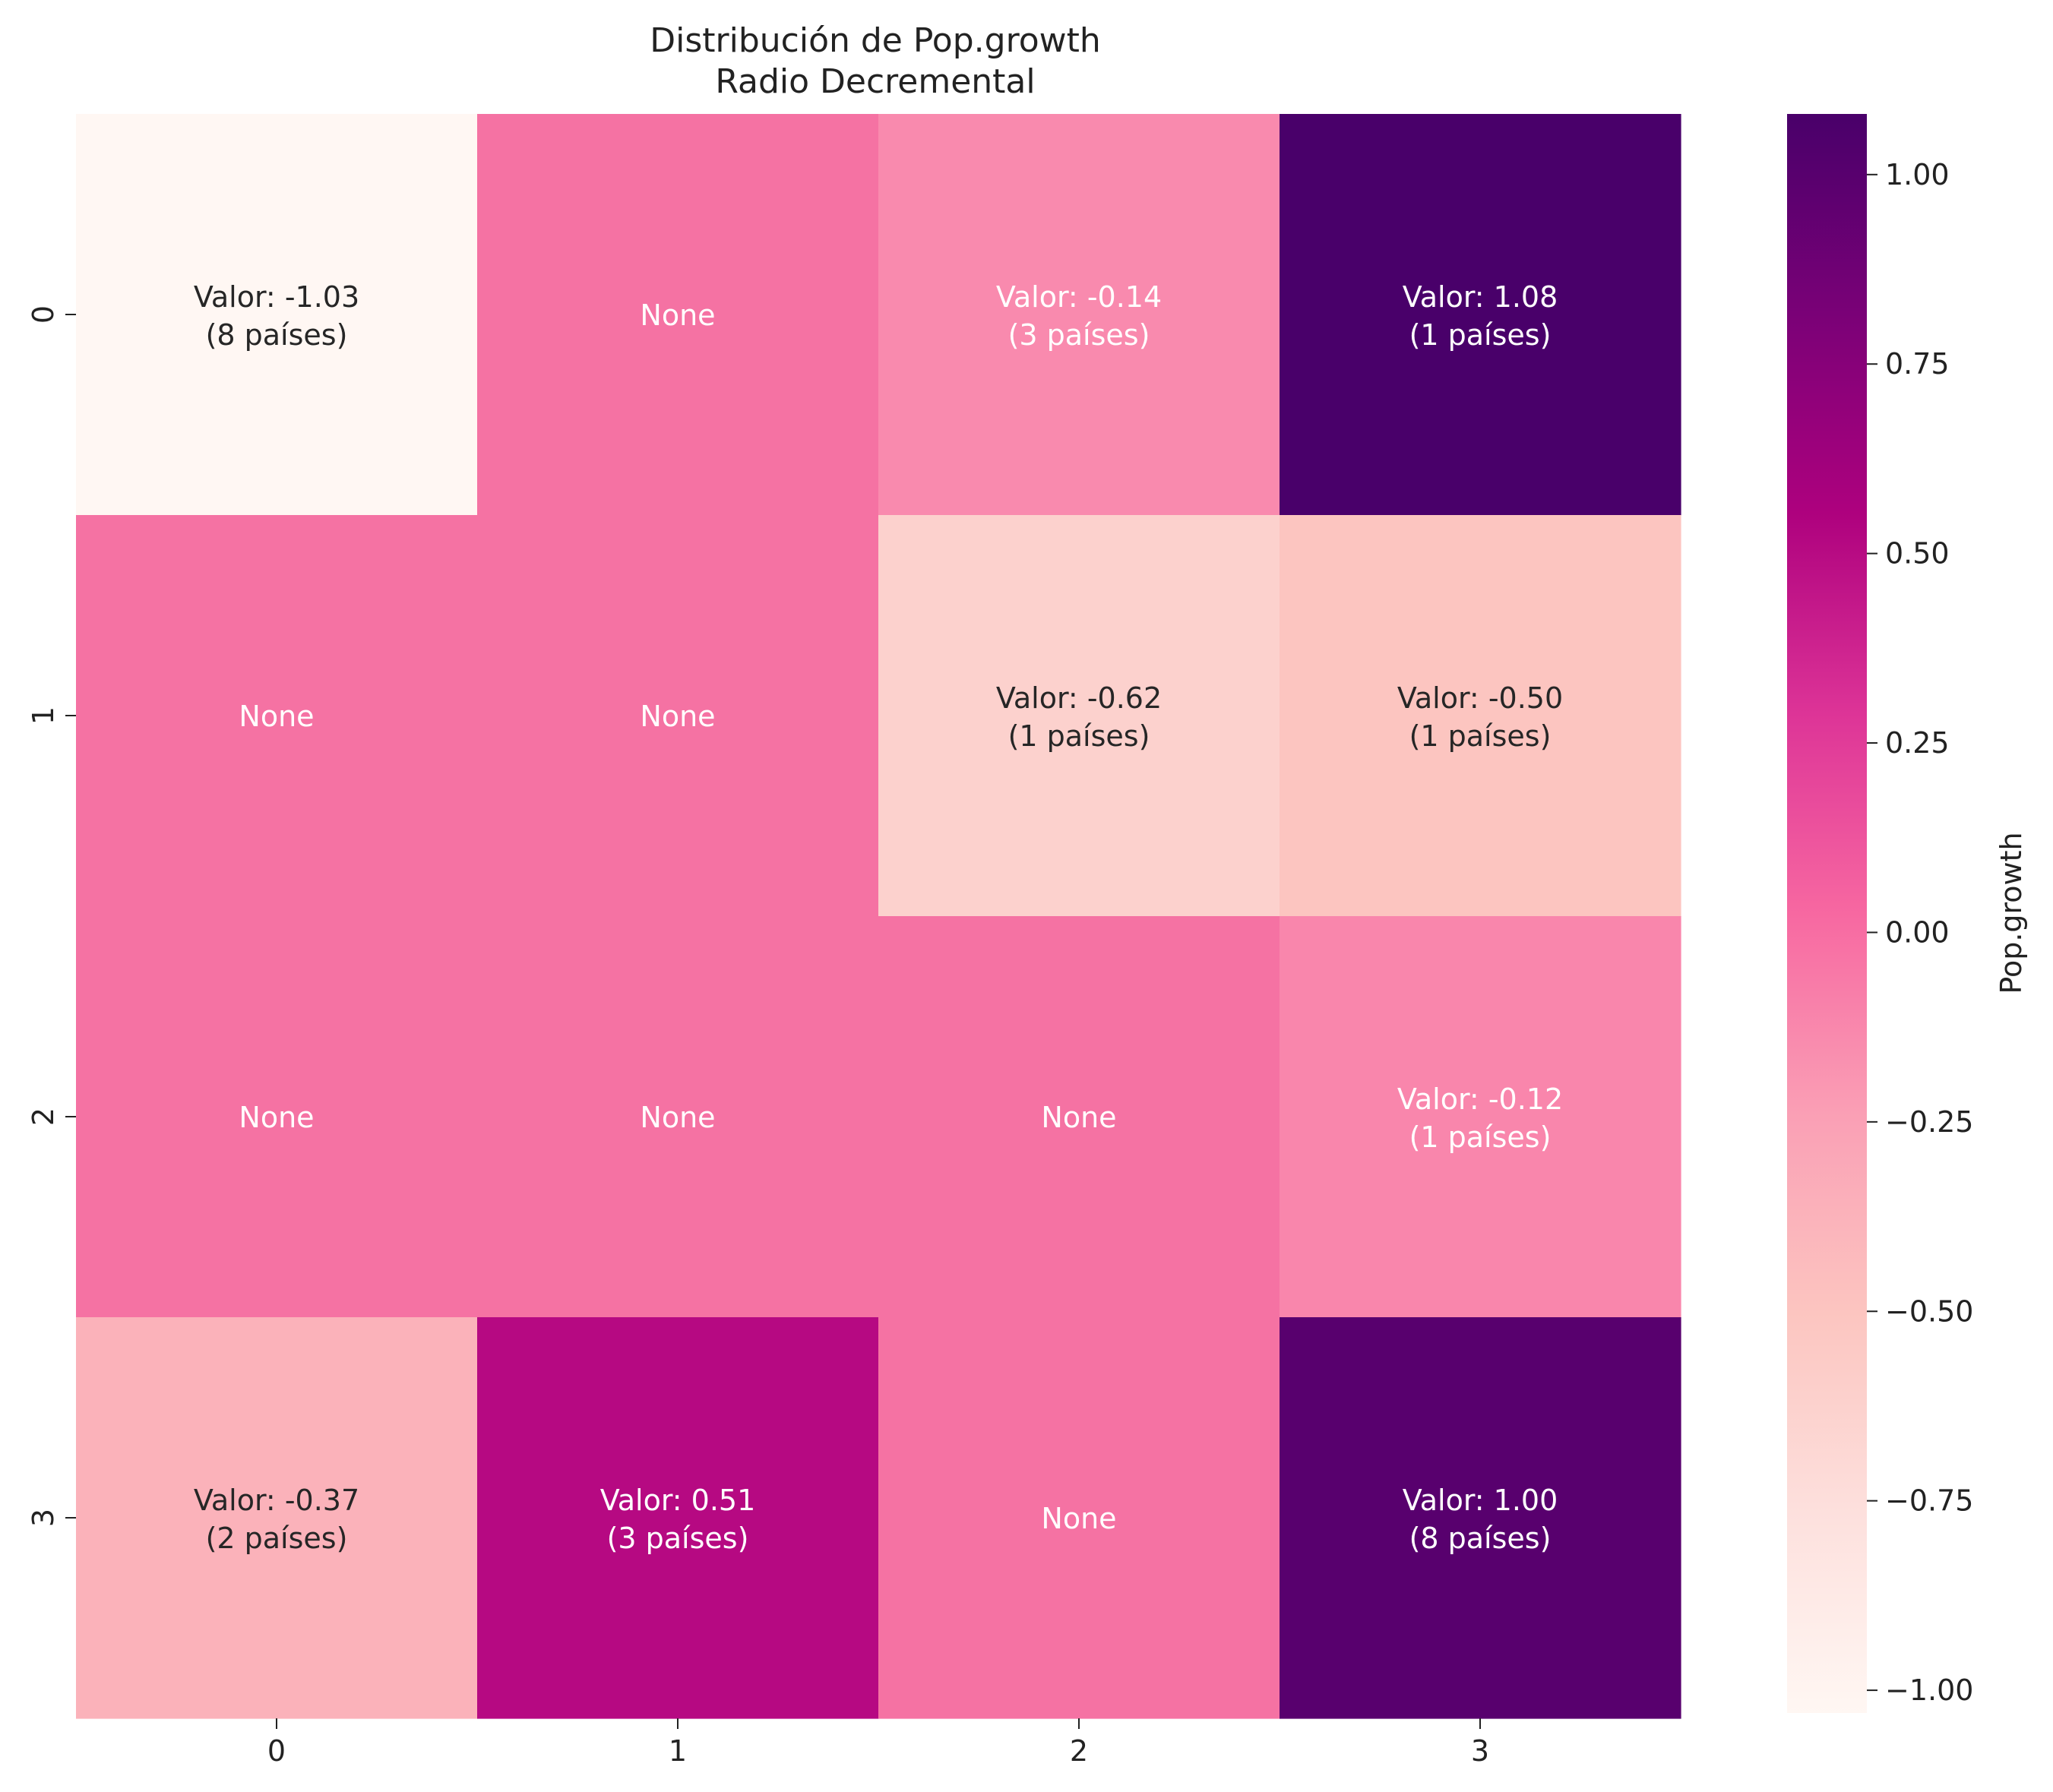 The width and height of the screenshot is (2053, 1792). Describe the element at coordinates (1079, 297) in the screenshot. I see `cell-value-label: Valor: -0.14` at that location.